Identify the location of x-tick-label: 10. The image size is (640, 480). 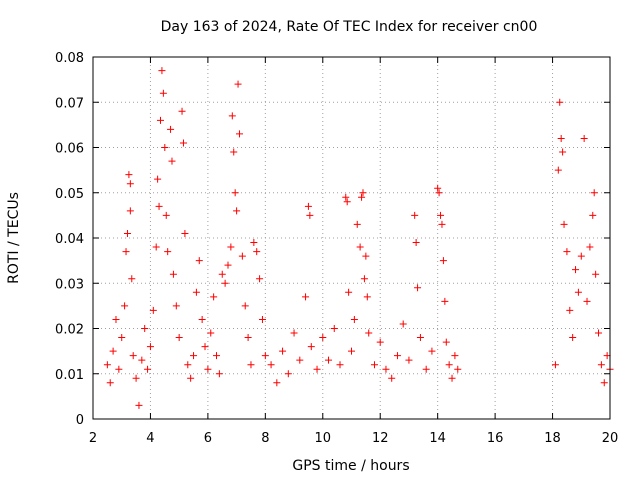
(323, 438).